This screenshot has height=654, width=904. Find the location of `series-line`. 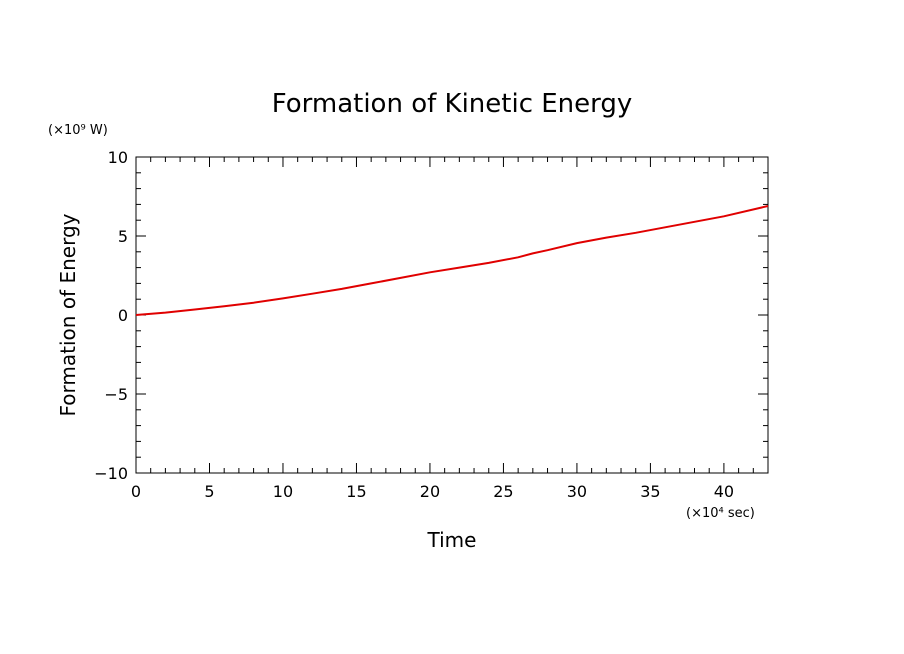

series-line is located at coordinates (452, 260).